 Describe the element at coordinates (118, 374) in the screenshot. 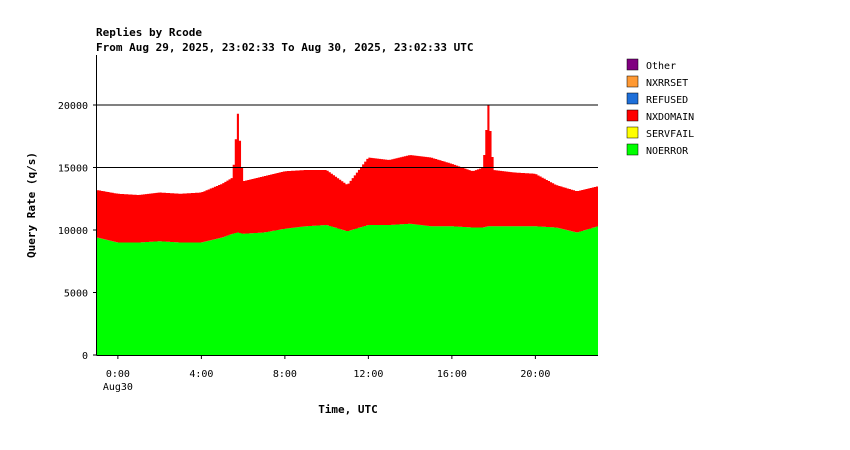

I see `x-tick-label: 0:00` at that location.